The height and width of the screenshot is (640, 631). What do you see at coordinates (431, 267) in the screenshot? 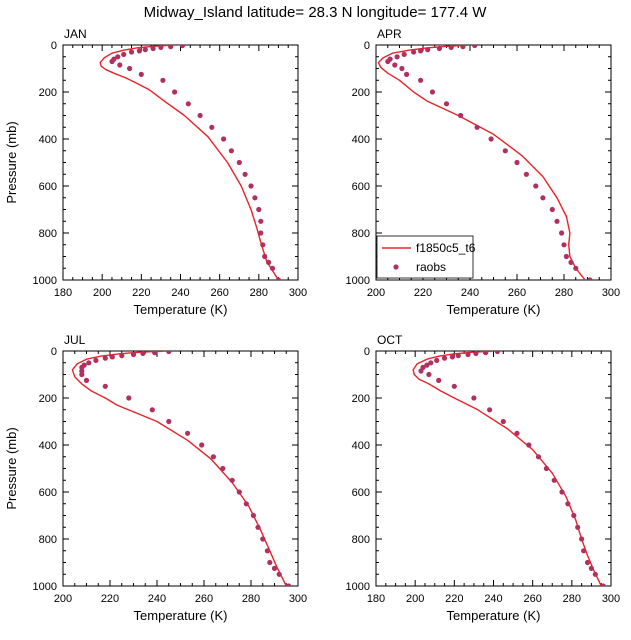
I see `legend-obs-label: raobs` at bounding box center [431, 267].